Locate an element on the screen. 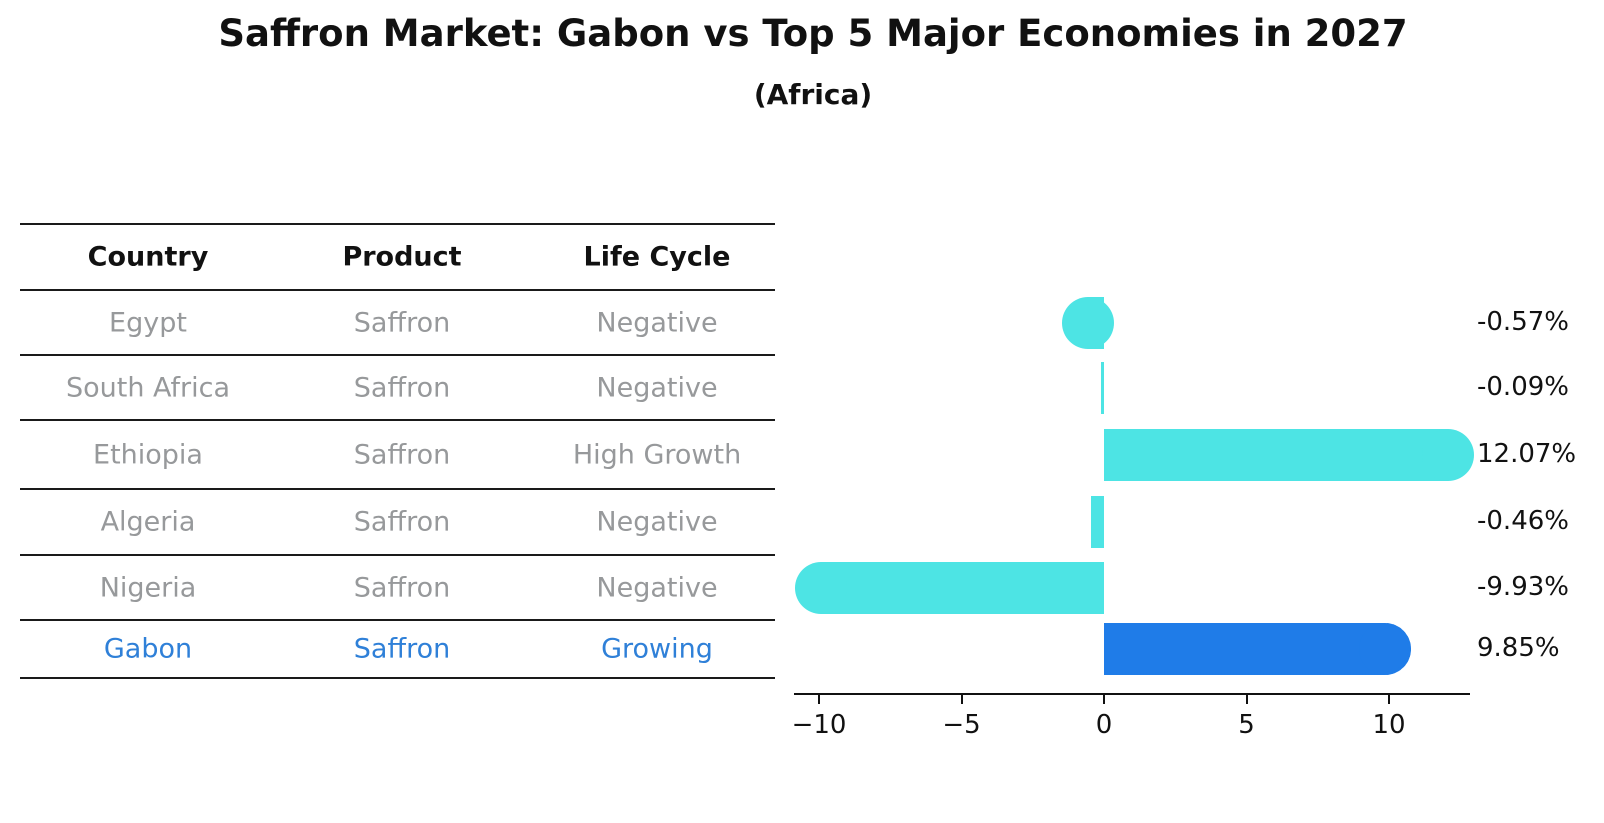  x-axis-tick-label: 0 is located at coordinates (1104, 725).